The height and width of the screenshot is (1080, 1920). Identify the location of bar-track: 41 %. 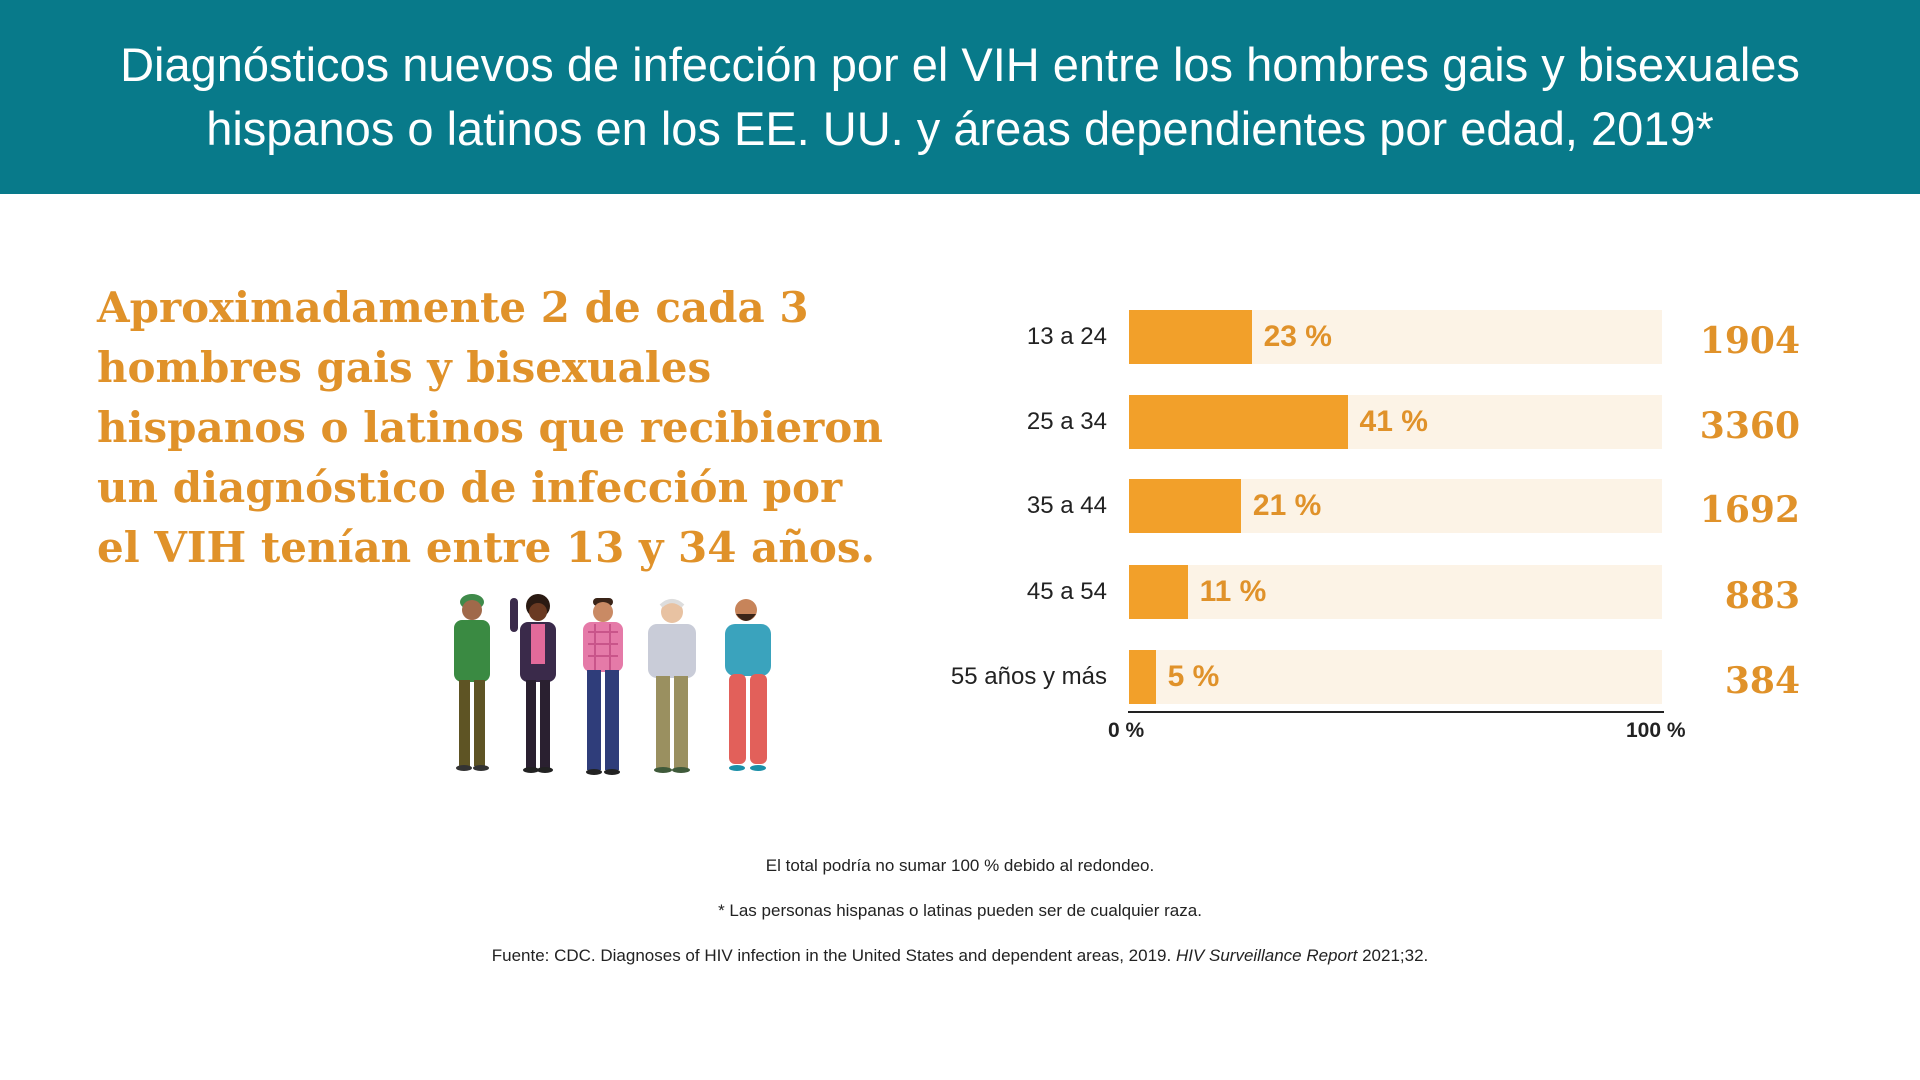
(1395, 422).